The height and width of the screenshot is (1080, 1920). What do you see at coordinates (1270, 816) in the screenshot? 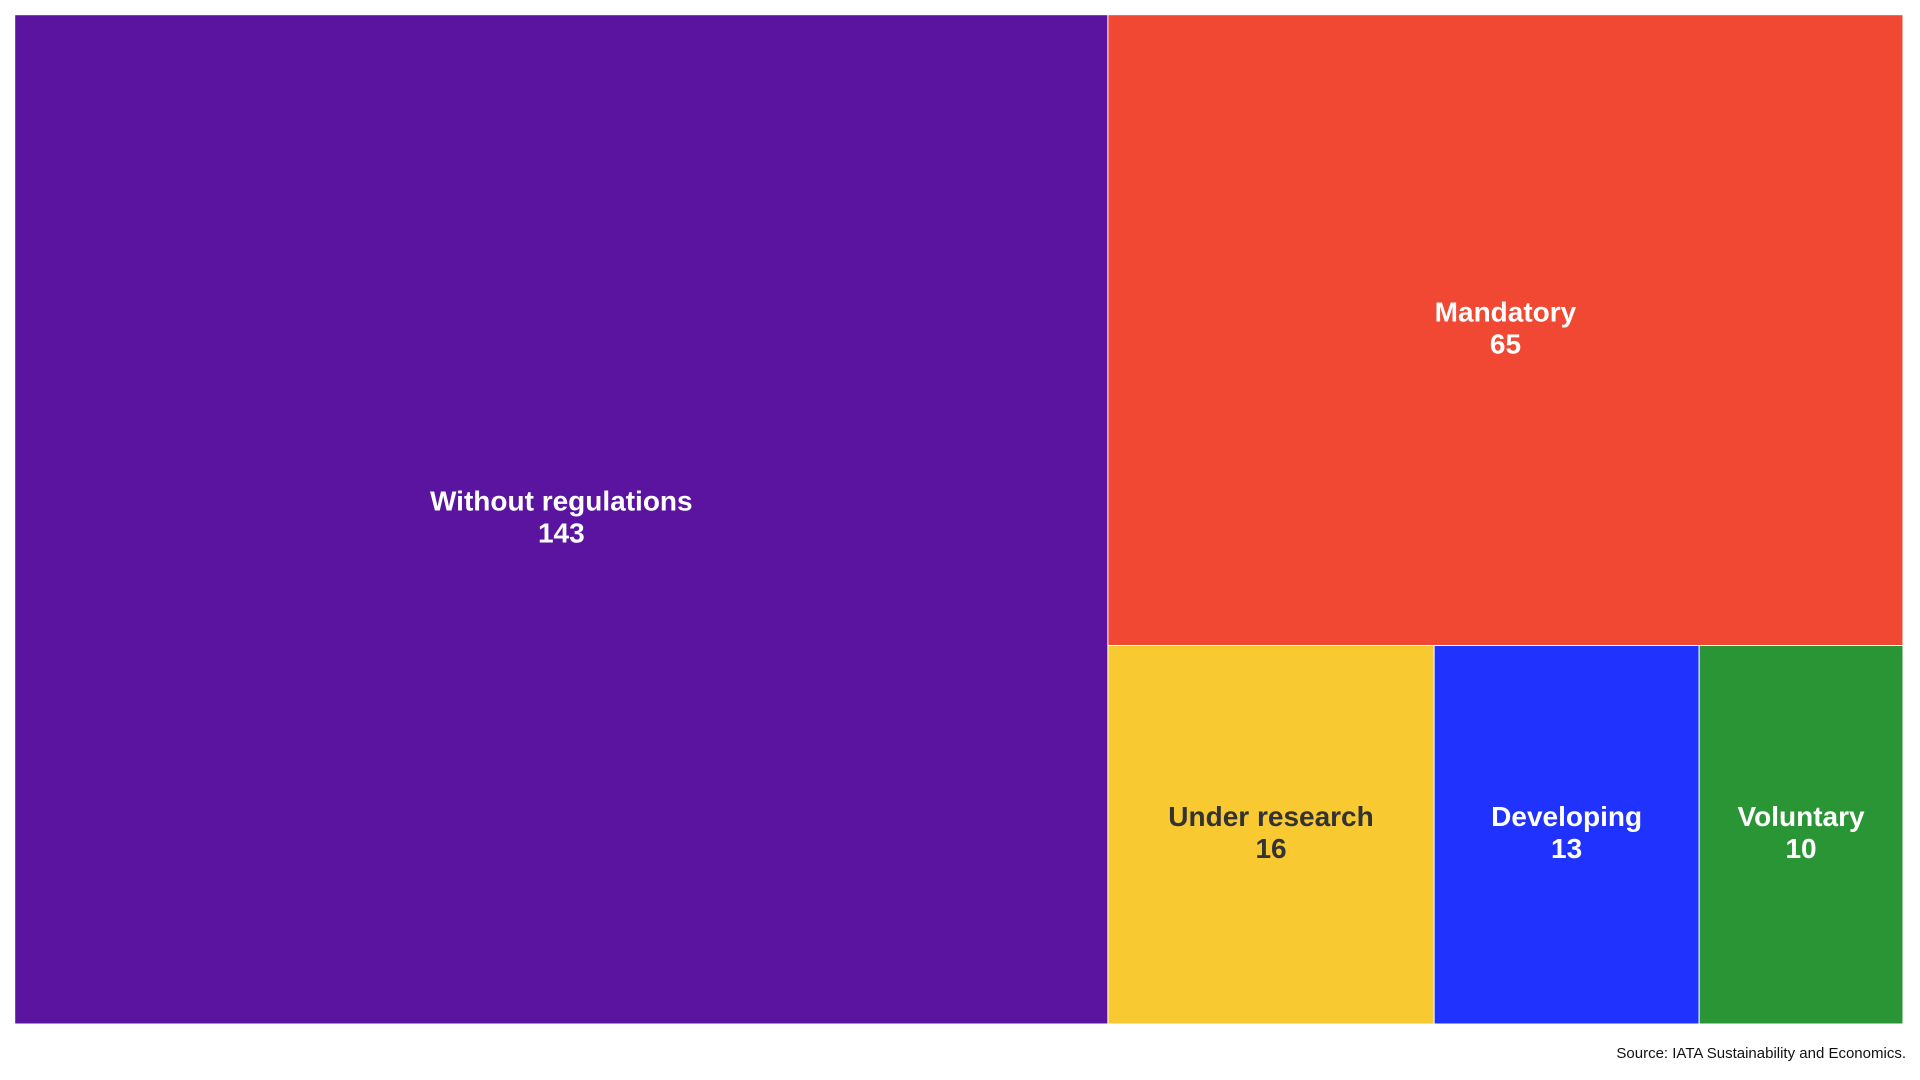
I see `cell-label: Under research` at bounding box center [1270, 816].